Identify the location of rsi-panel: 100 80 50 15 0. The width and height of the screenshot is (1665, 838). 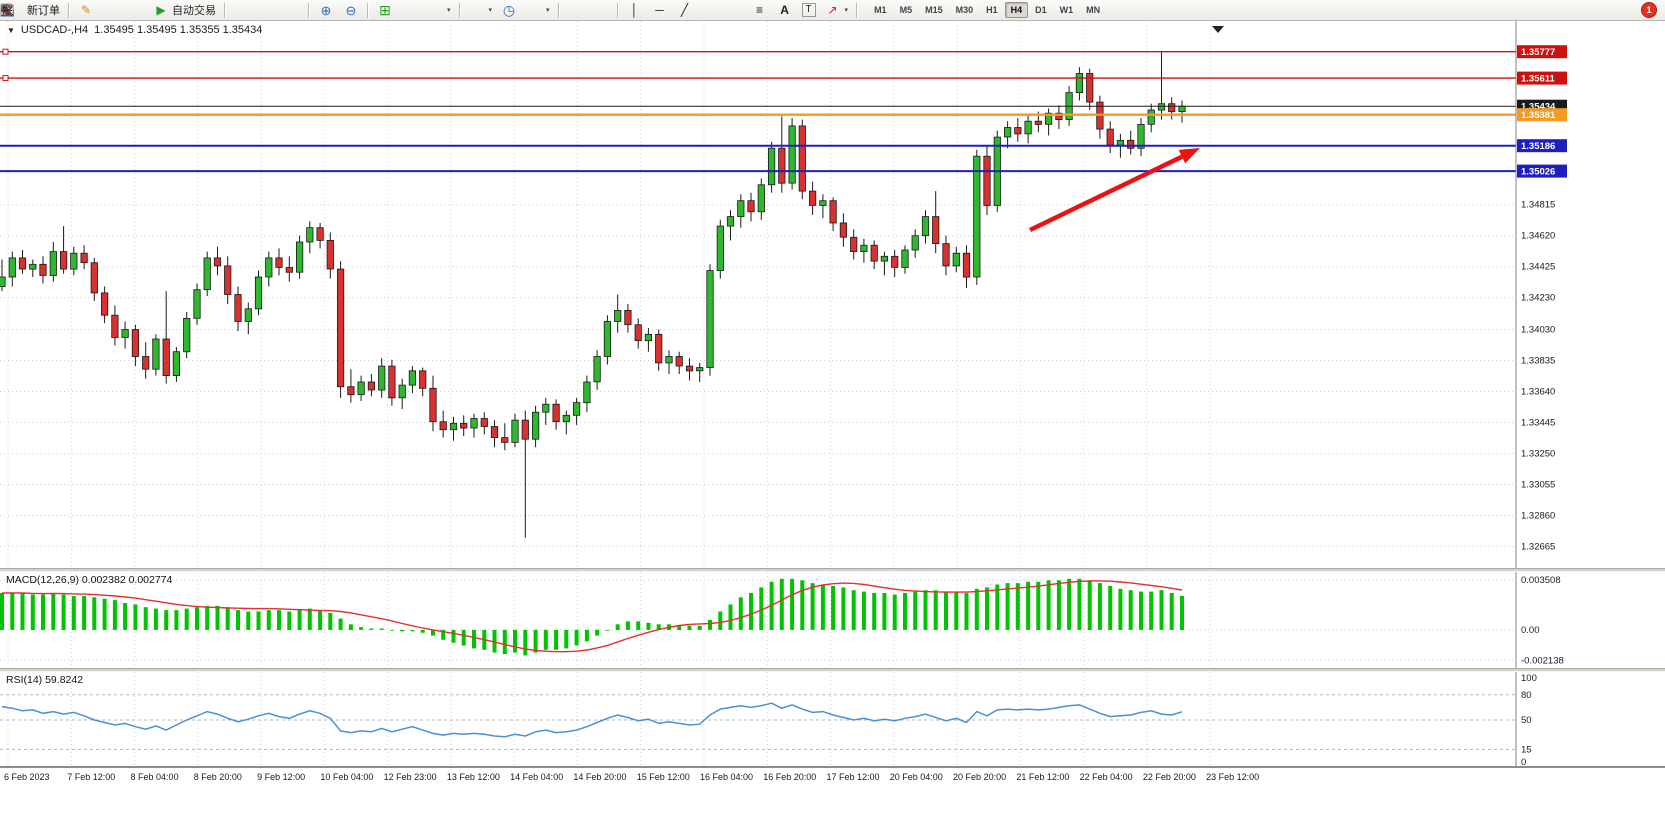
(832, 719).